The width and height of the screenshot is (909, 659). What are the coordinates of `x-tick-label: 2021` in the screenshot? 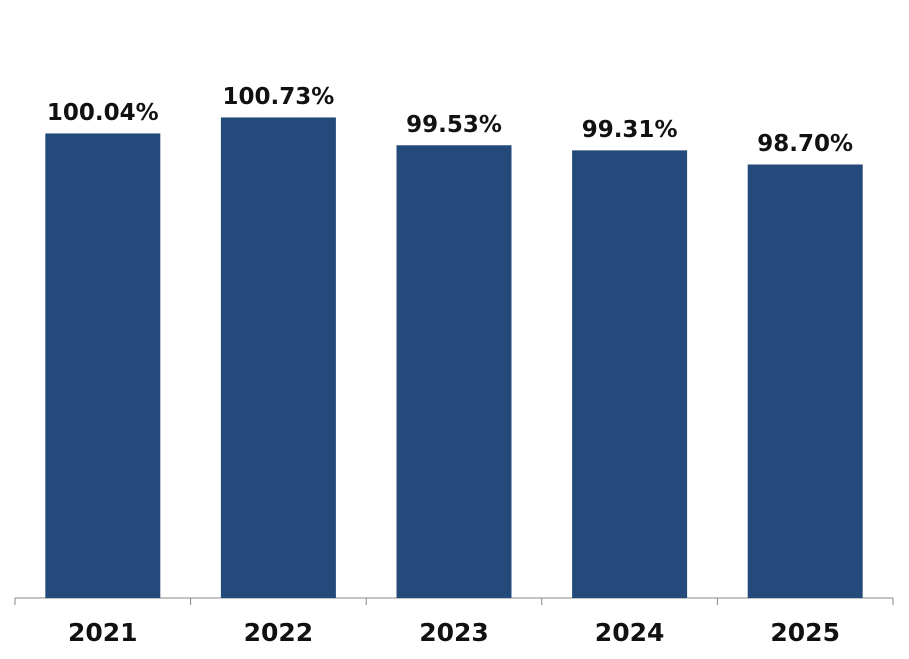 It's located at (103, 632).